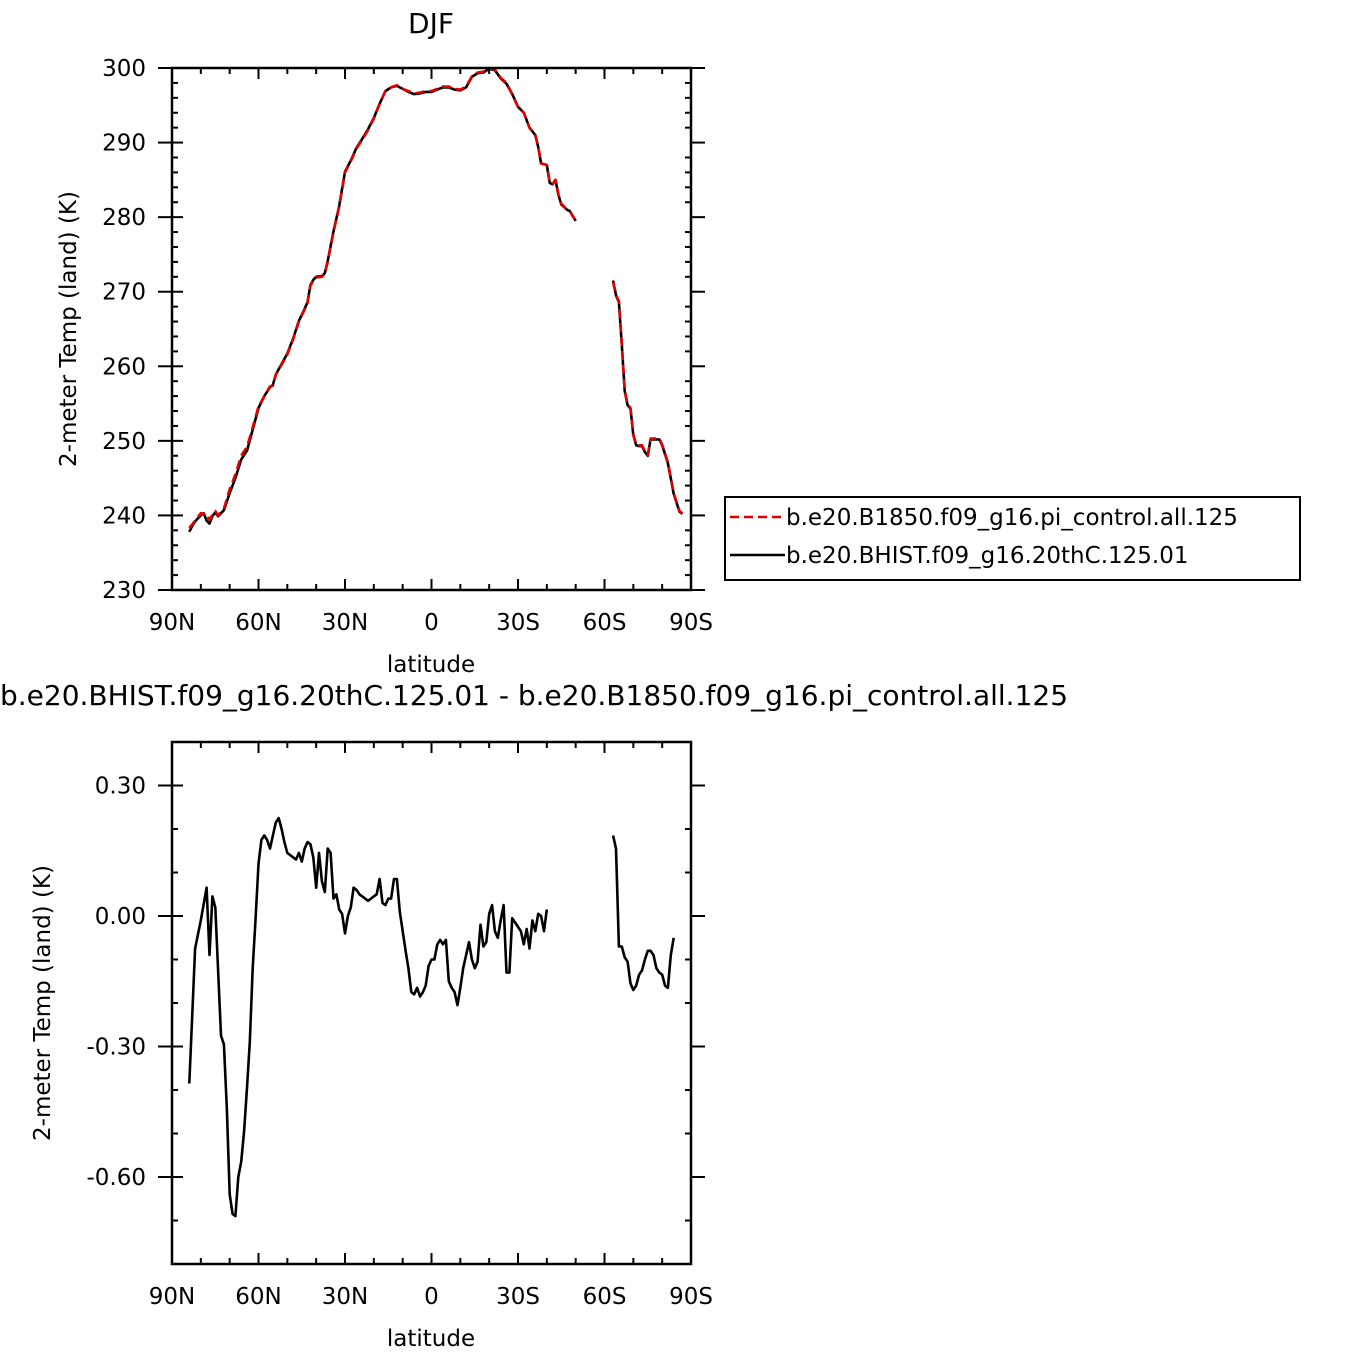 This screenshot has width=1358, height=1358. I want to click on top-x-tick-label: 0, so click(431, 623).